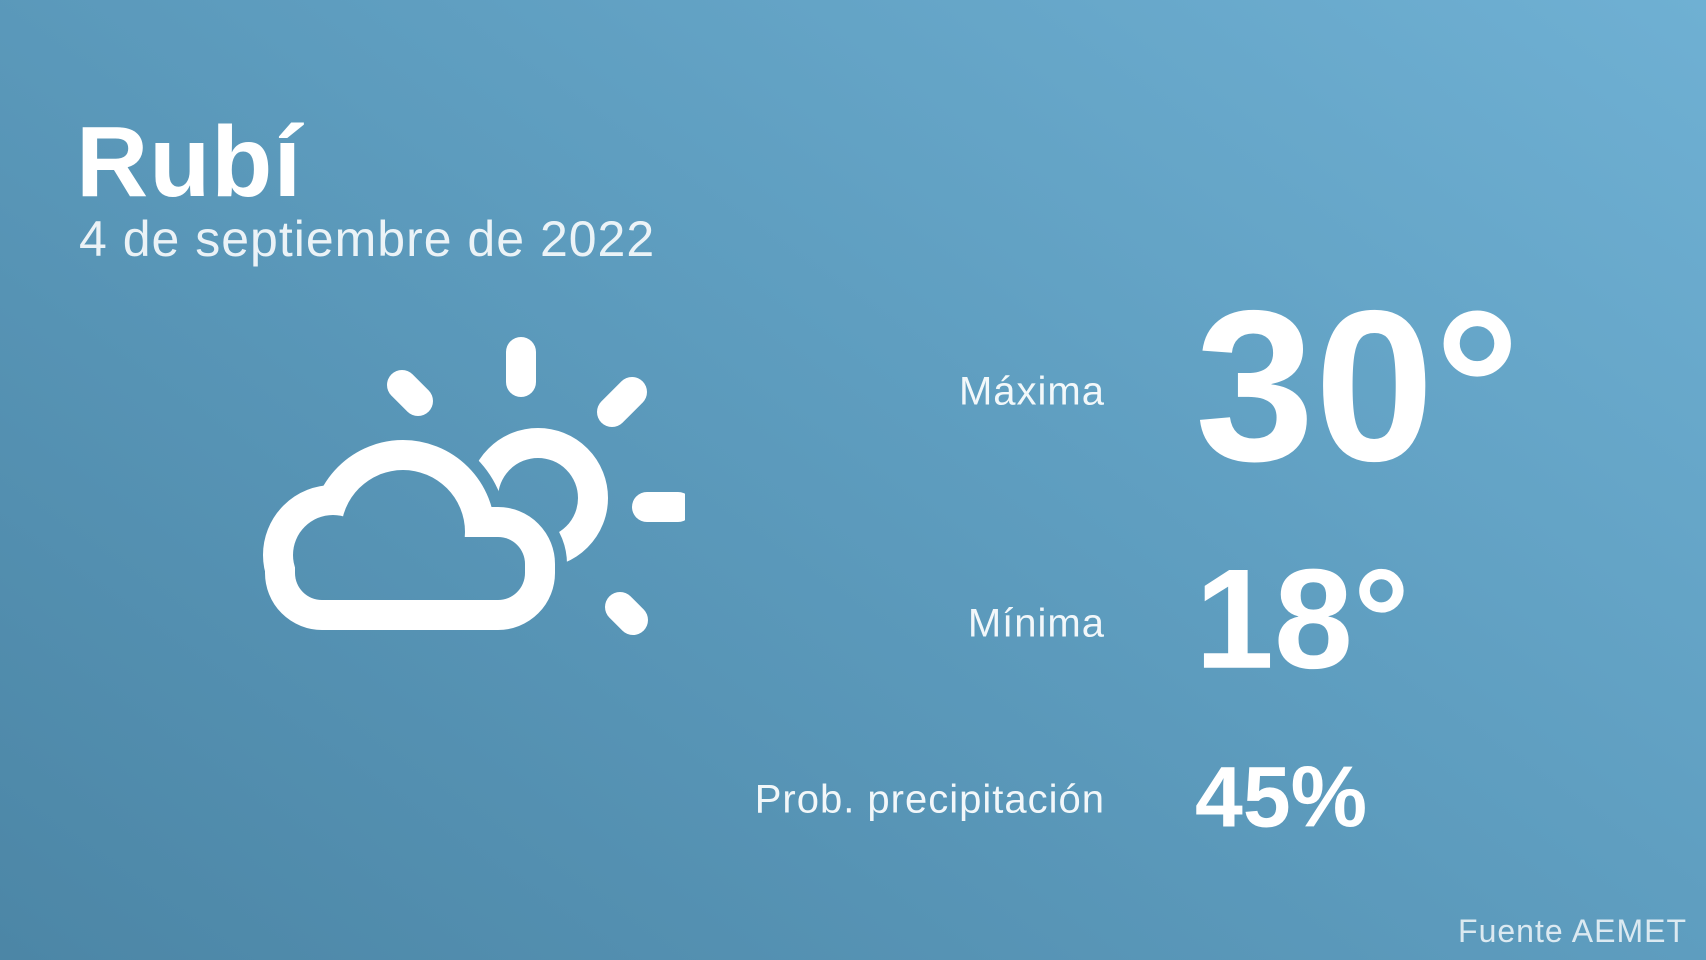  What do you see at coordinates (1031, 391) in the screenshot?
I see `max-temp-label: Máxima` at bounding box center [1031, 391].